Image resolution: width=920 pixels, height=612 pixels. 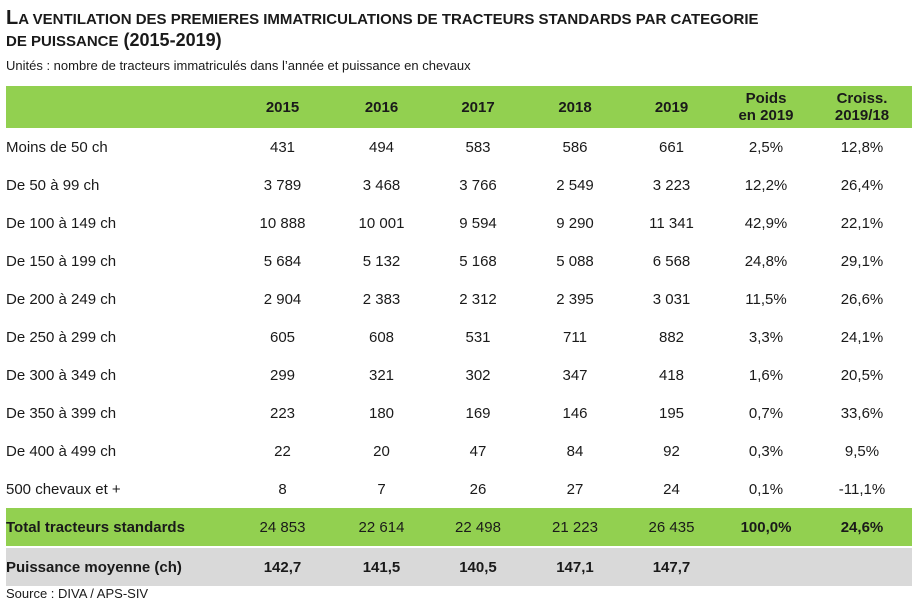 What do you see at coordinates (671, 299) in the screenshot?
I see `cell-2019: 3 031` at bounding box center [671, 299].